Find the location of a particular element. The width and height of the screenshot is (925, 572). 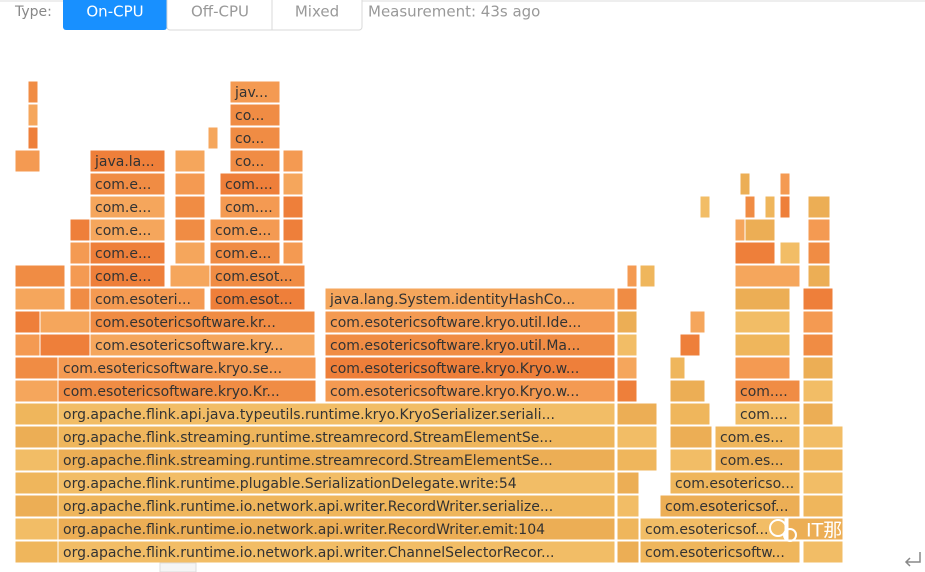

measurement: Measurement: 43s ago is located at coordinates (454, 12).